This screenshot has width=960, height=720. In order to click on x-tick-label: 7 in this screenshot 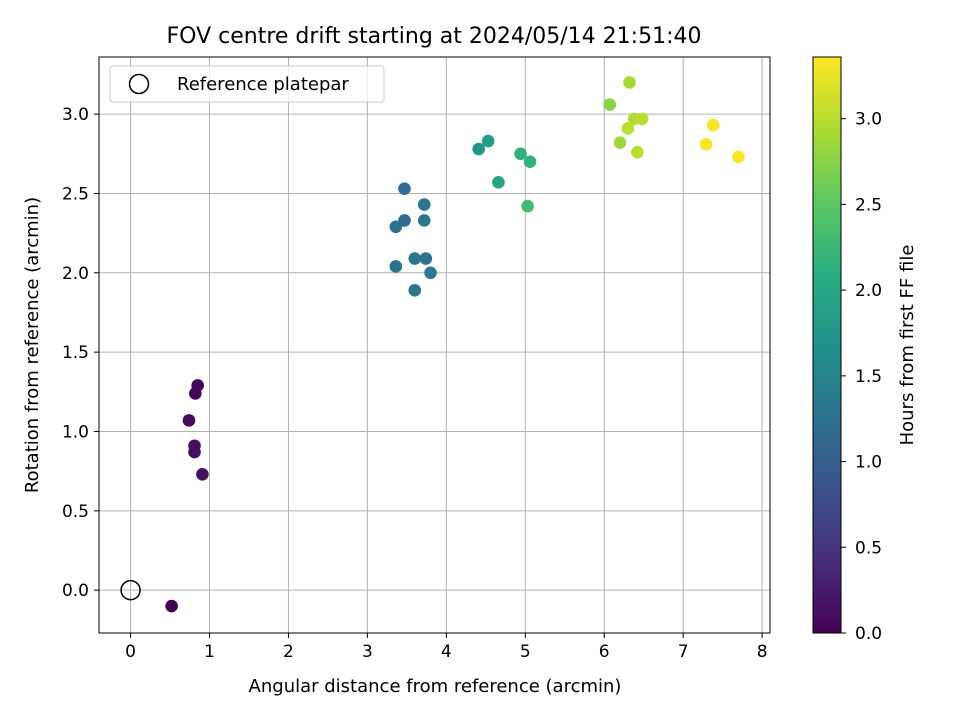, I will do `click(683, 652)`.